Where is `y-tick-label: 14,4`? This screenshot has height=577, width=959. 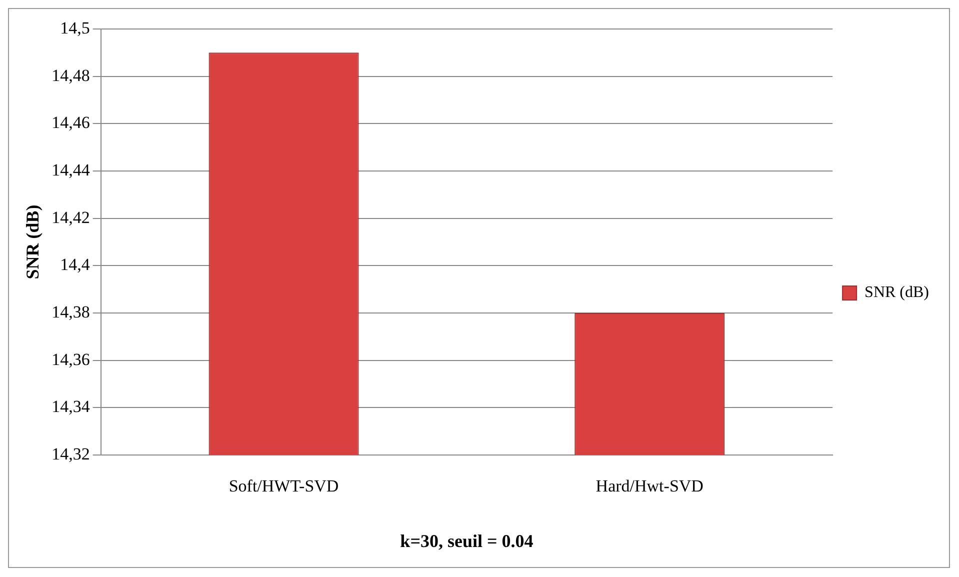
y-tick-label: 14,4 is located at coordinates (75, 264).